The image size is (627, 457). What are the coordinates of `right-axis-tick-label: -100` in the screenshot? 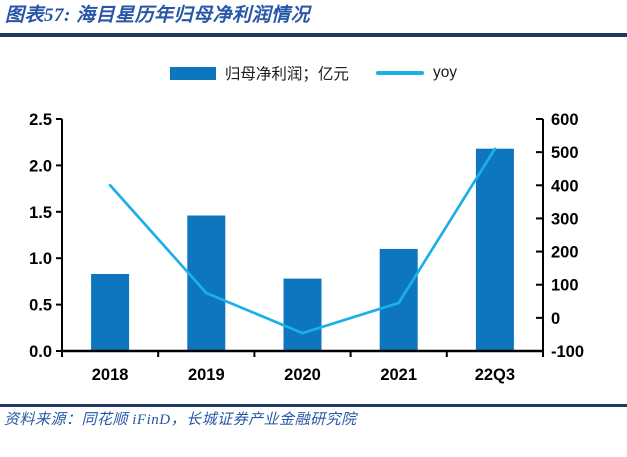 It's located at (567, 352).